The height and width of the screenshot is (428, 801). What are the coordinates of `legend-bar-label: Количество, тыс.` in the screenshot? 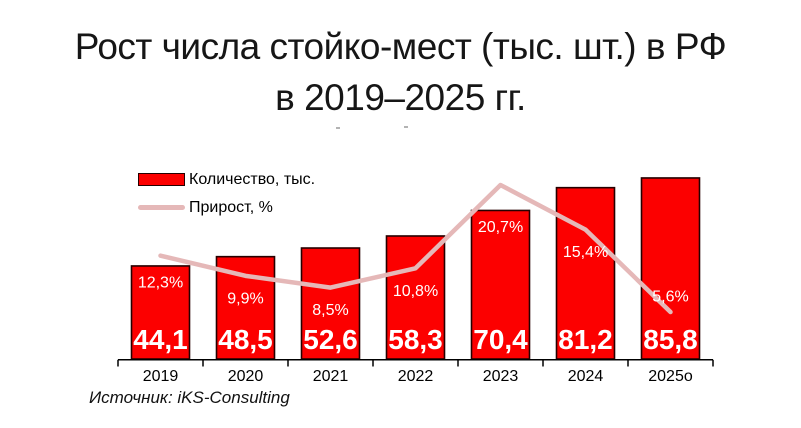 It's located at (252, 179).